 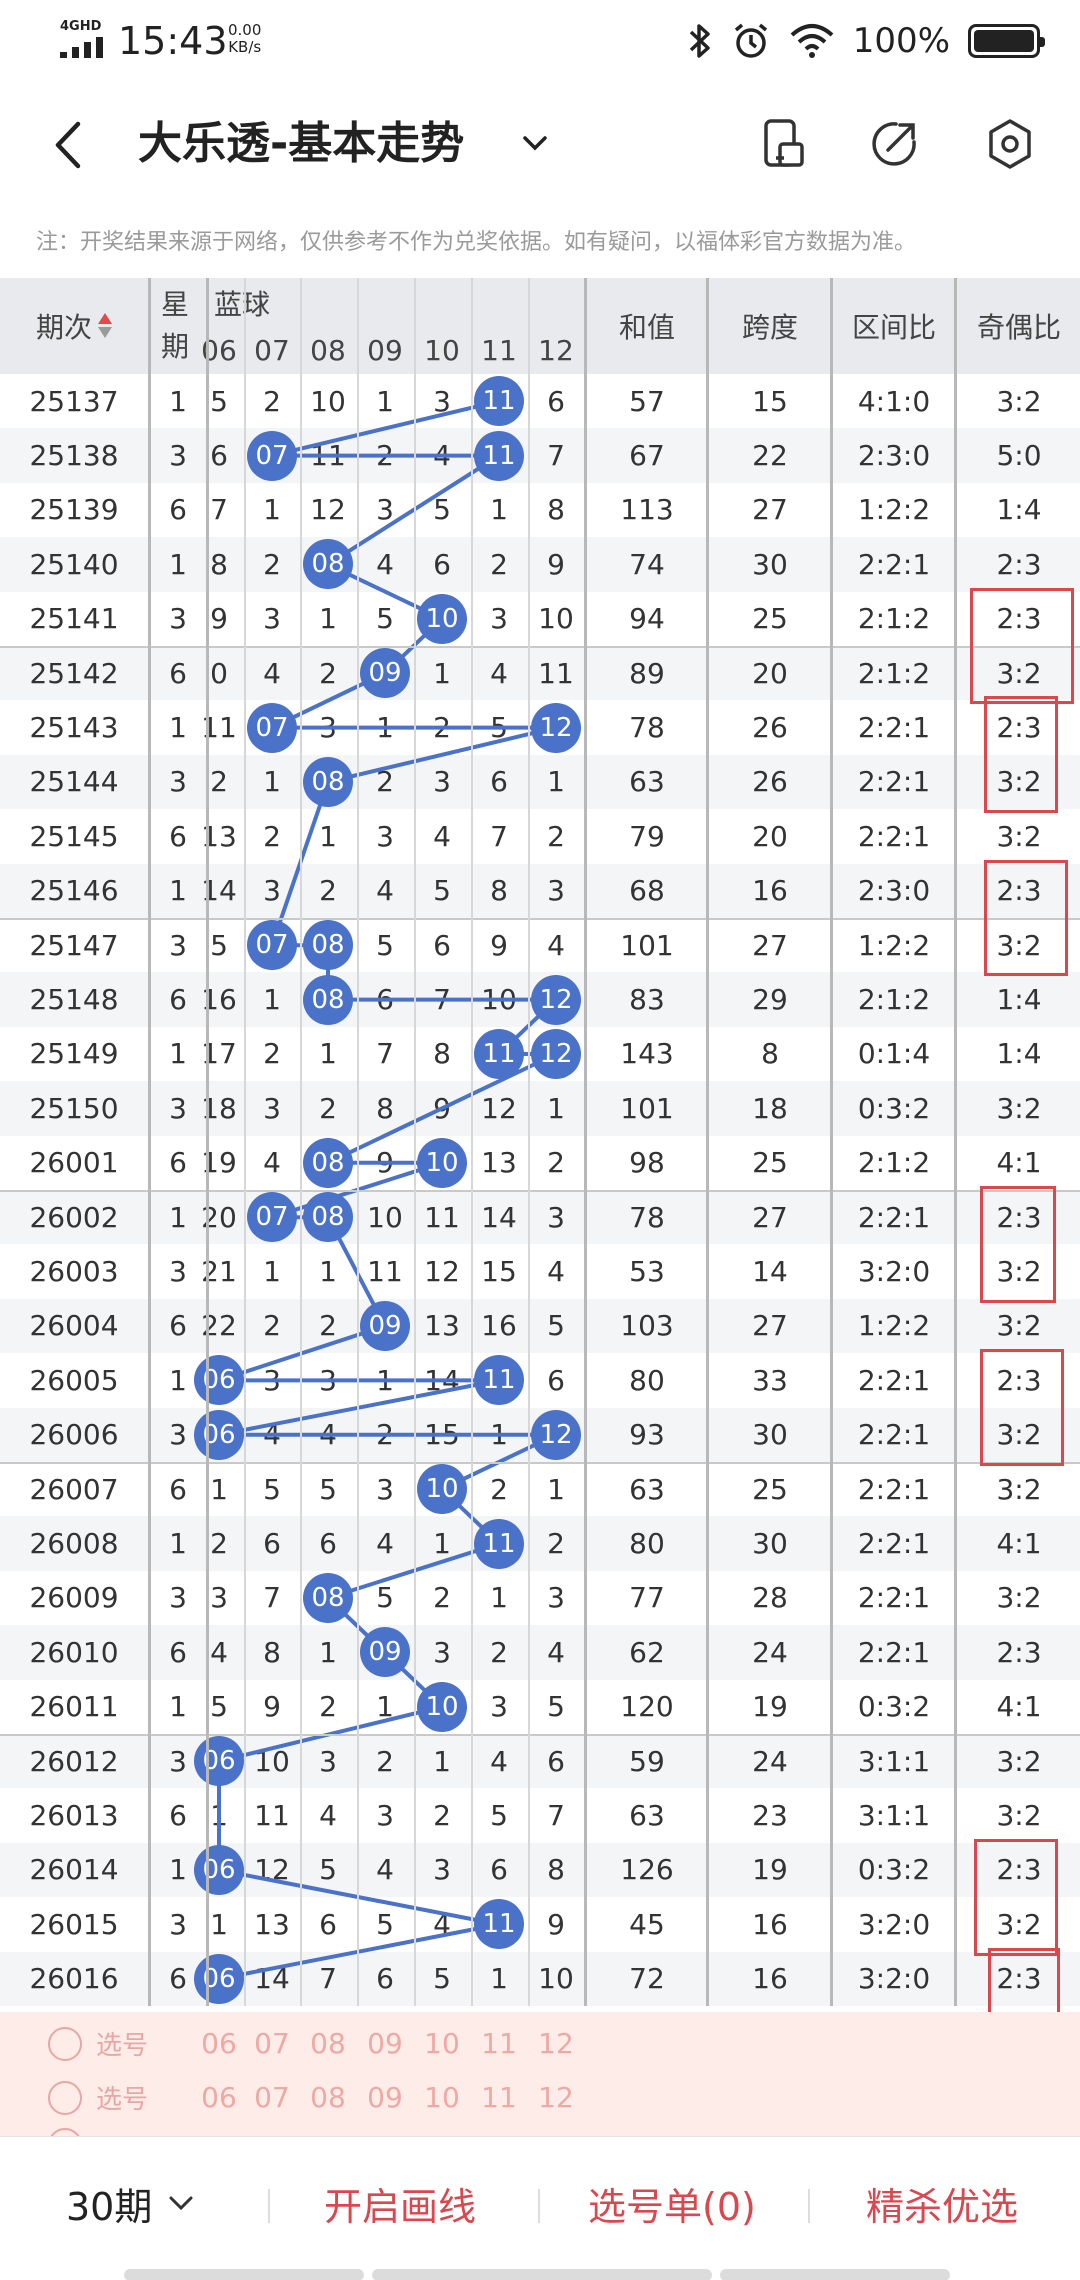 What do you see at coordinates (647, 728) in the screenshot?
I see `sum-cell: 78` at bounding box center [647, 728].